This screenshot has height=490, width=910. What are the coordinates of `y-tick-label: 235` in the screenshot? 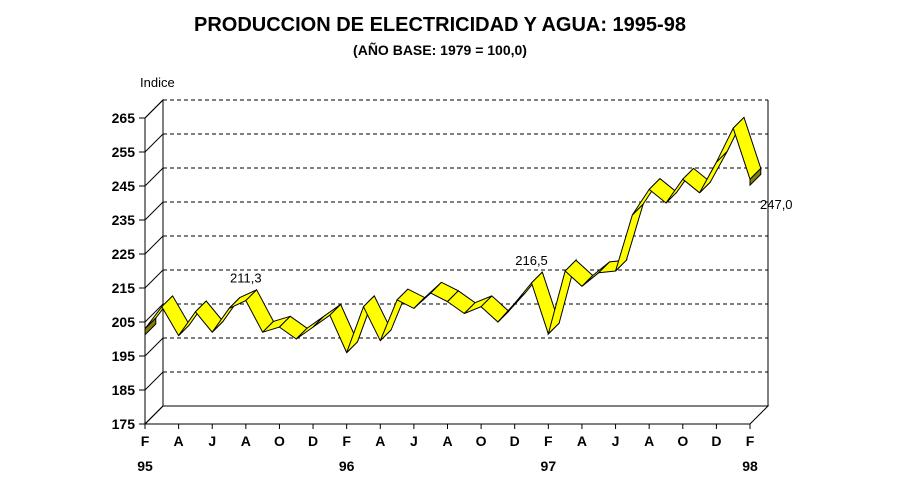 It's located at (124, 220).